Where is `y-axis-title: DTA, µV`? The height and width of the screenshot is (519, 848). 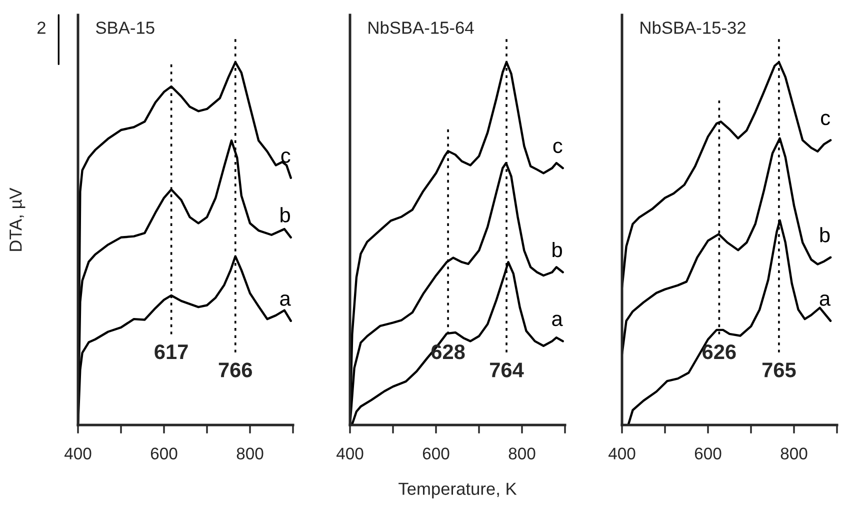 y-axis-title: DTA, µV is located at coordinates (18, 219).